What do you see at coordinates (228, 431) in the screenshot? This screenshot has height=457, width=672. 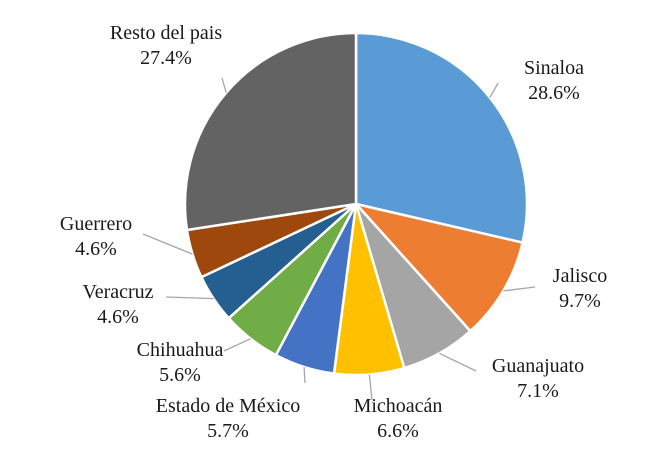 I see `label-value-estado-de-mexico: 5.7%` at bounding box center [228, 431].